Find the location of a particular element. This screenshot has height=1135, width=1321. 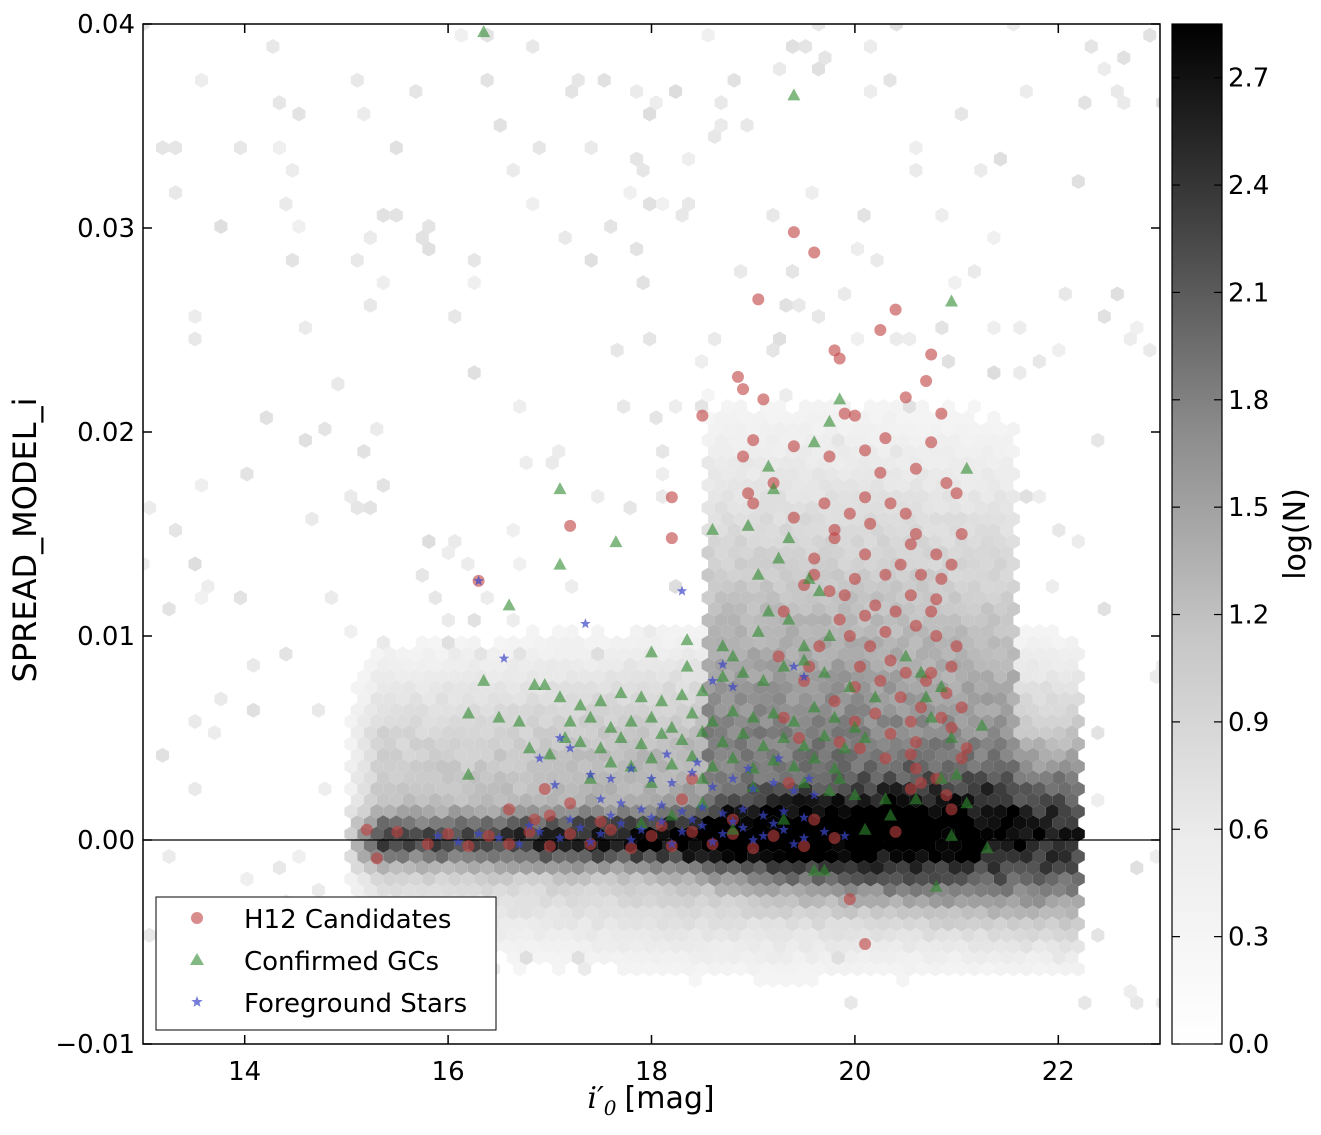

colorbar-tick-label: 1.5 is located at coordinates (1248, 508).